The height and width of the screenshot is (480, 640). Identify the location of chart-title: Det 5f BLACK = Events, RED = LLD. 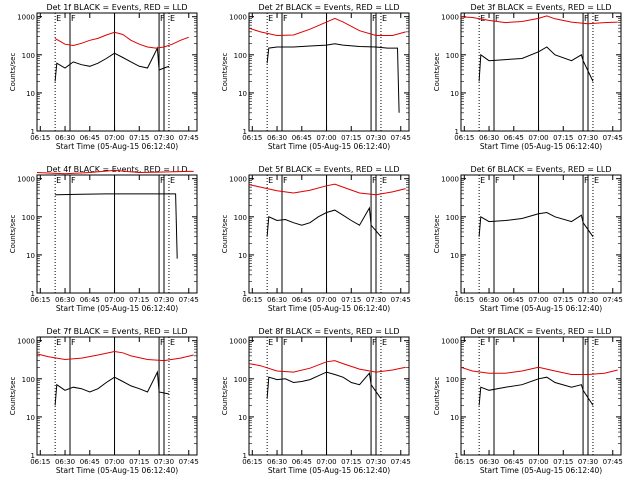
(328, 169).